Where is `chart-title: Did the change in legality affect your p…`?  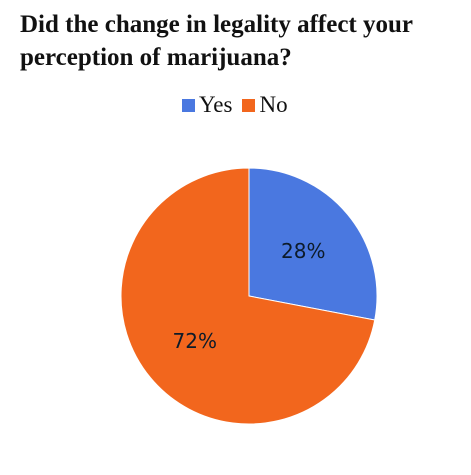
chart-title: Did the change in legality affect your p… is located at coordinates (216, 41).